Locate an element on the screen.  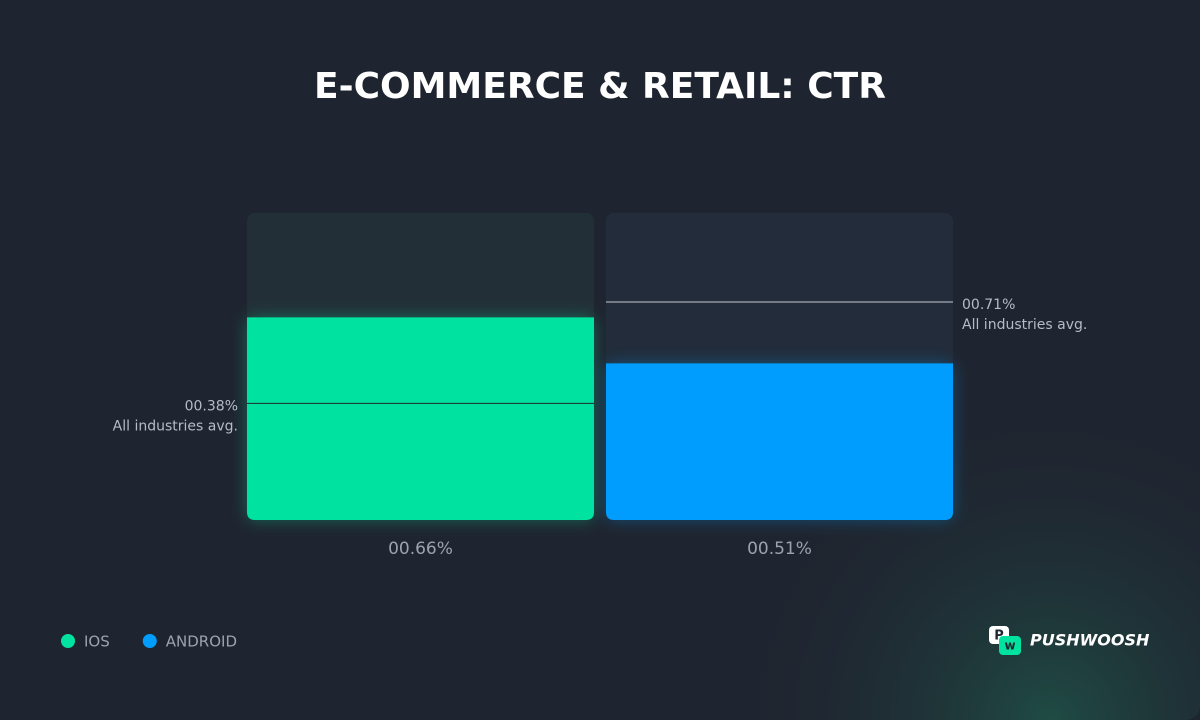
legend-label: ANDROID is located at coordinates (201, 642).